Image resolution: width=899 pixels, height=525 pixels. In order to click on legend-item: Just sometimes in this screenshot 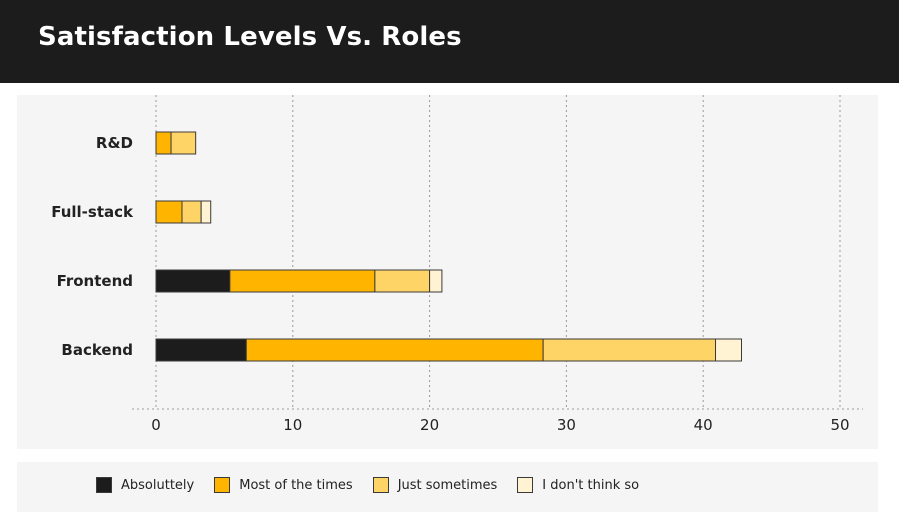, I will do `click(435, 485)`.